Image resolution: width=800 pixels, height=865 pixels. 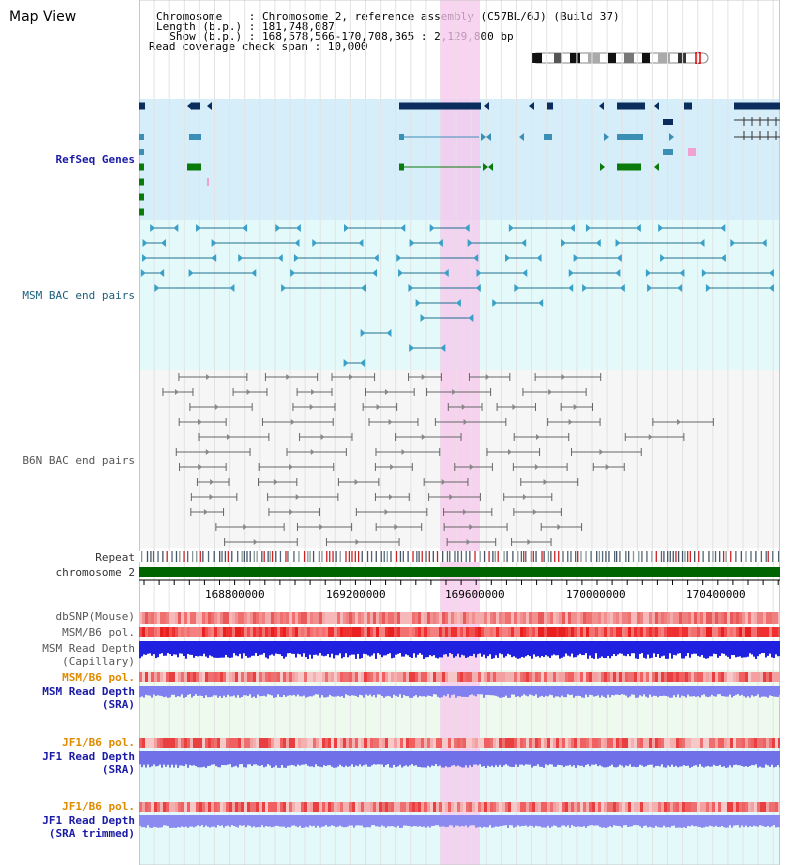 What do you see at coordinates (78, 460) in the screenshot?
I see `track-label-b6n-bac: B6N BAC end pairs` at bounding box center [78, 460].